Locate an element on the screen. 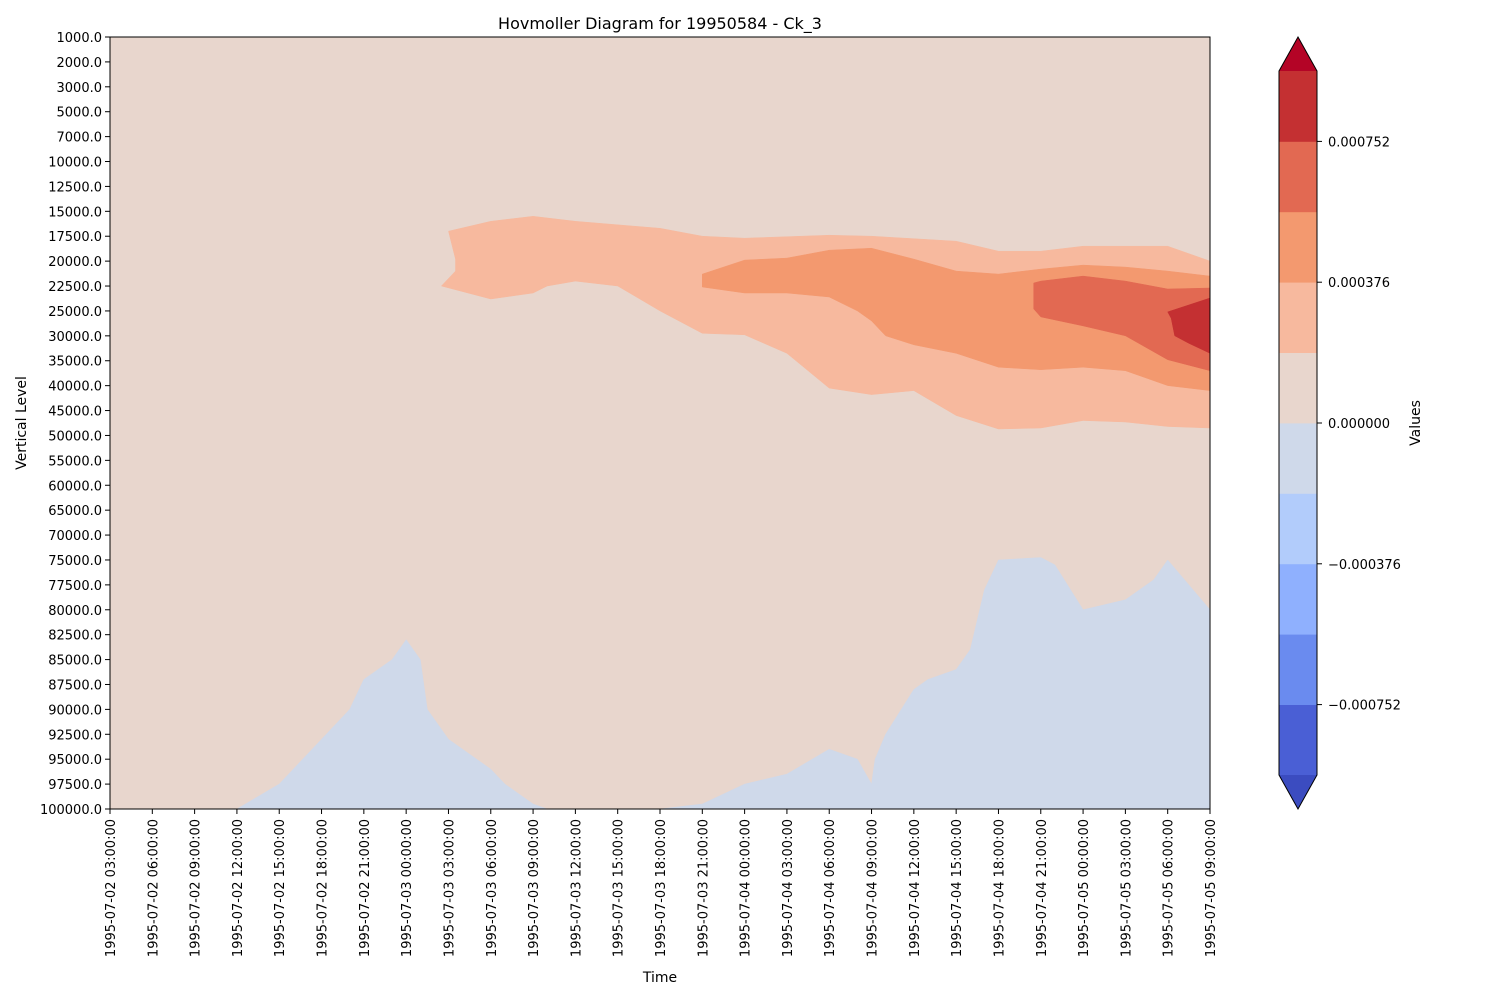  y-tick-label: 1000.0 is located at coordinates (80, 38).